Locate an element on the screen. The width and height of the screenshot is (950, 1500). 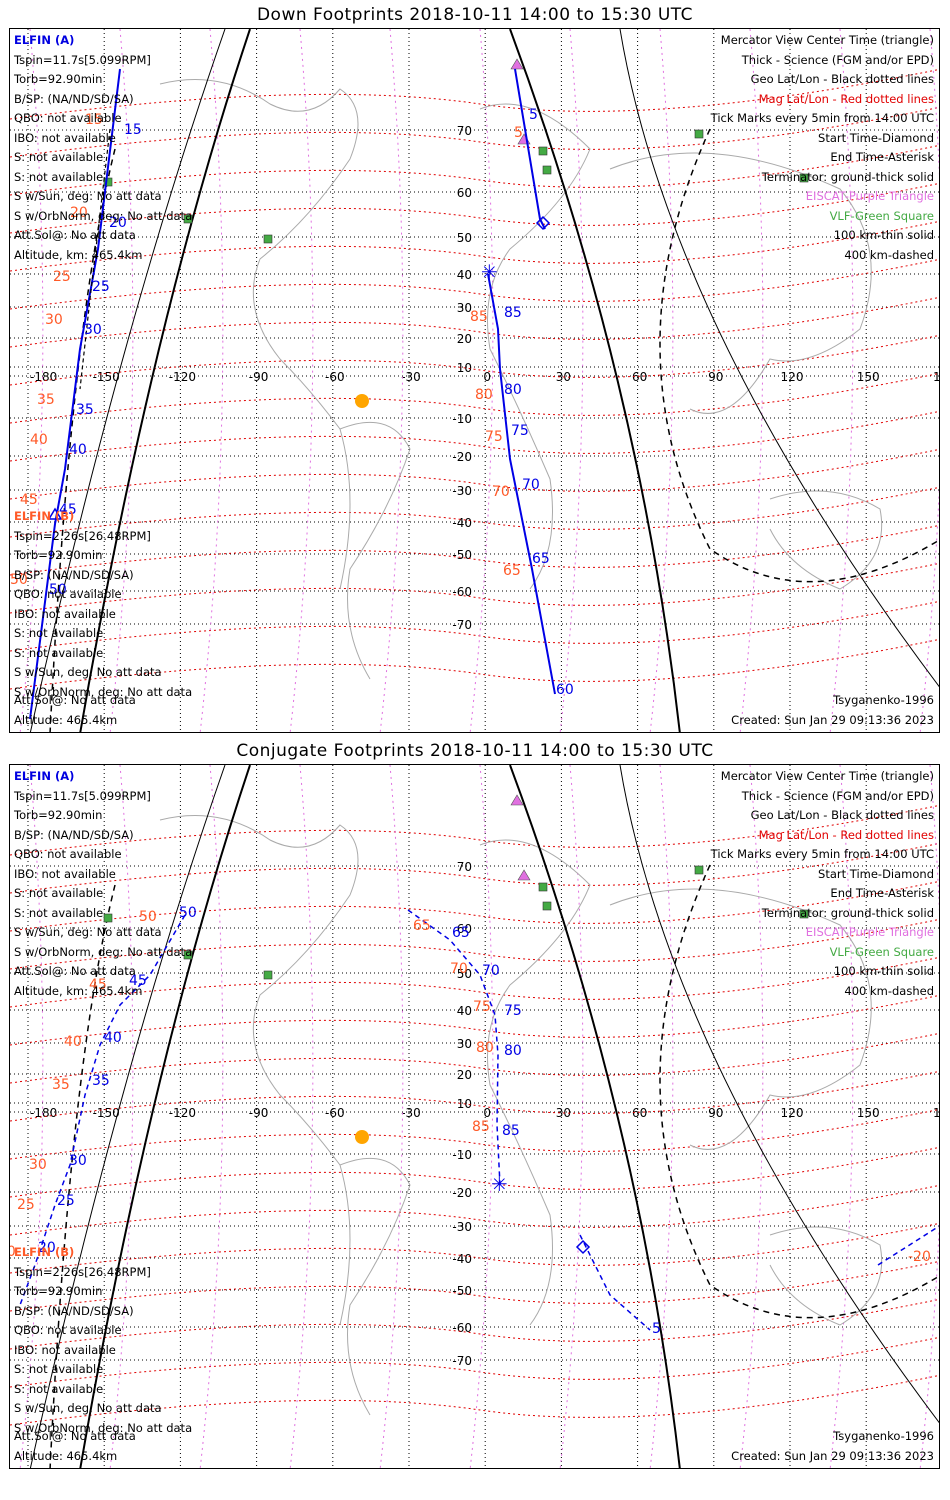
track-a-mag-label: 45 is located at coordinates (29, 500).